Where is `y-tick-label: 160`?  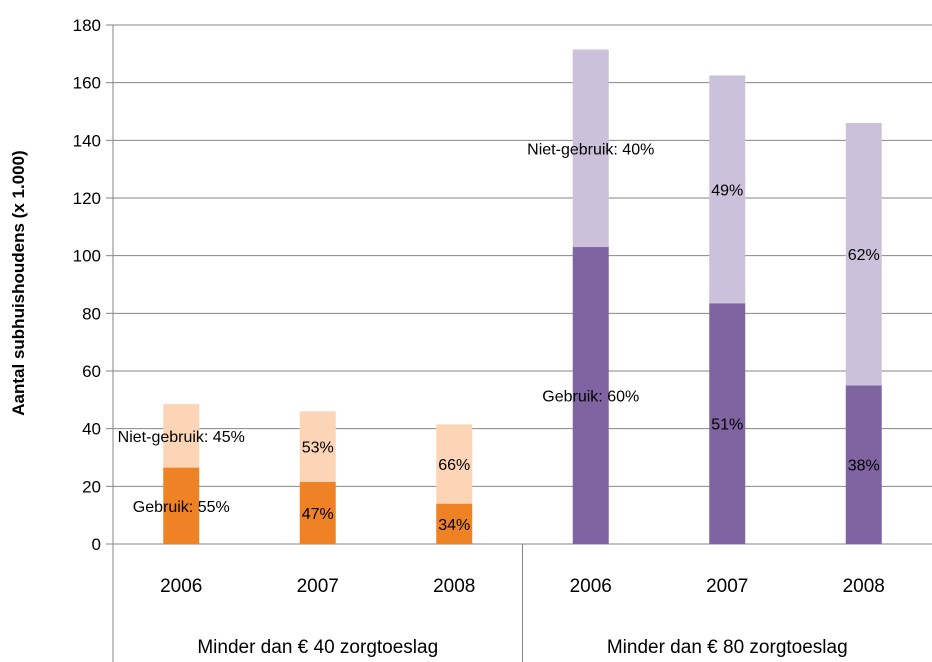 y-tick-label: 160 is located at coordinates (87, 83).